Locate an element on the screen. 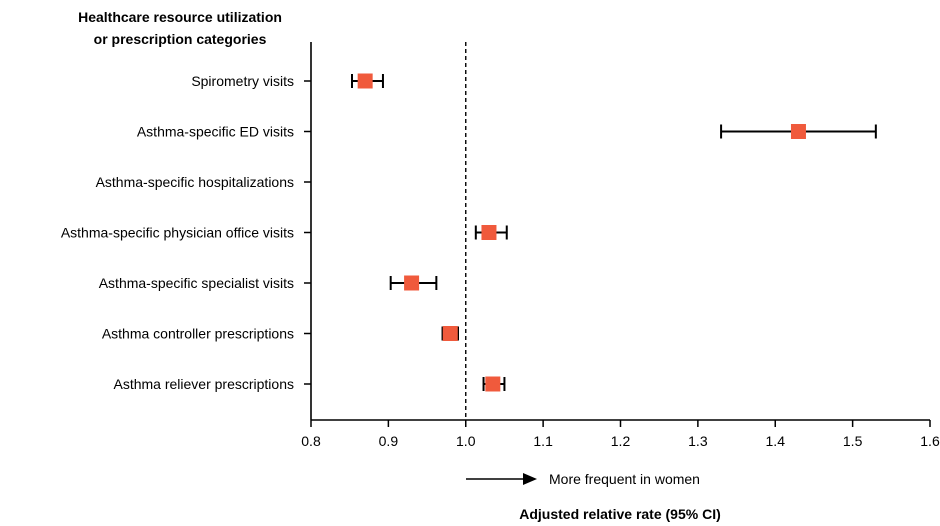 This screenshot has height=526, width=940. x-tick-label: 0.8 is located at coordinates (311, 441).